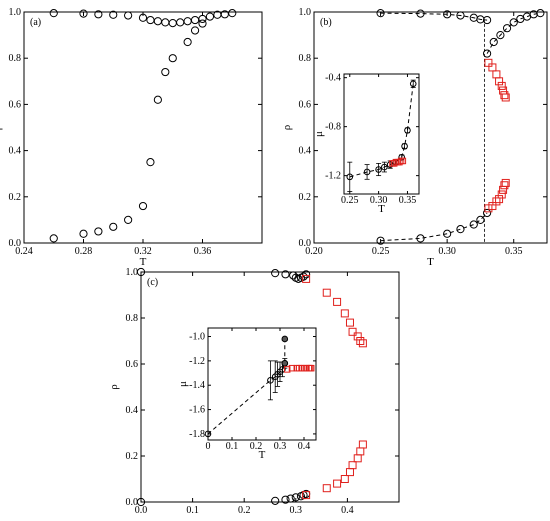 This screenshot has height=521, width=550. I want to click on panel-0-xtick-label: 0.32, so click(143, 251).